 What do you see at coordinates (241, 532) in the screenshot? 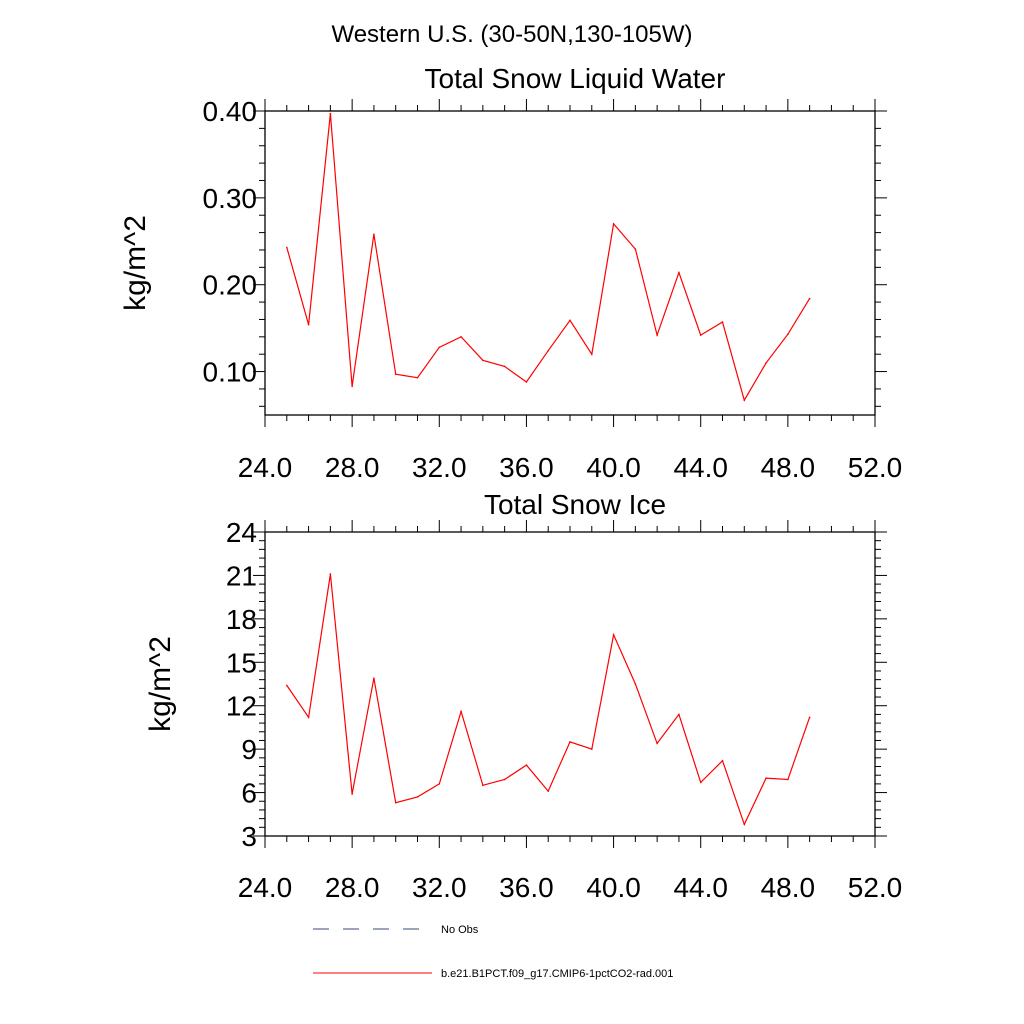
I see `y-tick-label: 24` at bounding box center [241, 532].